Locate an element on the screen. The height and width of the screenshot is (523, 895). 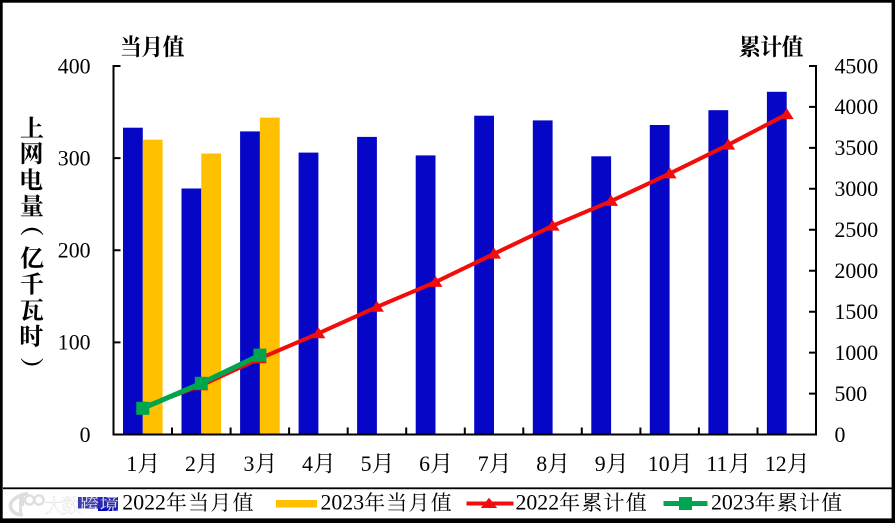
svg-text: 3500 is located at coordinates (857, 148).